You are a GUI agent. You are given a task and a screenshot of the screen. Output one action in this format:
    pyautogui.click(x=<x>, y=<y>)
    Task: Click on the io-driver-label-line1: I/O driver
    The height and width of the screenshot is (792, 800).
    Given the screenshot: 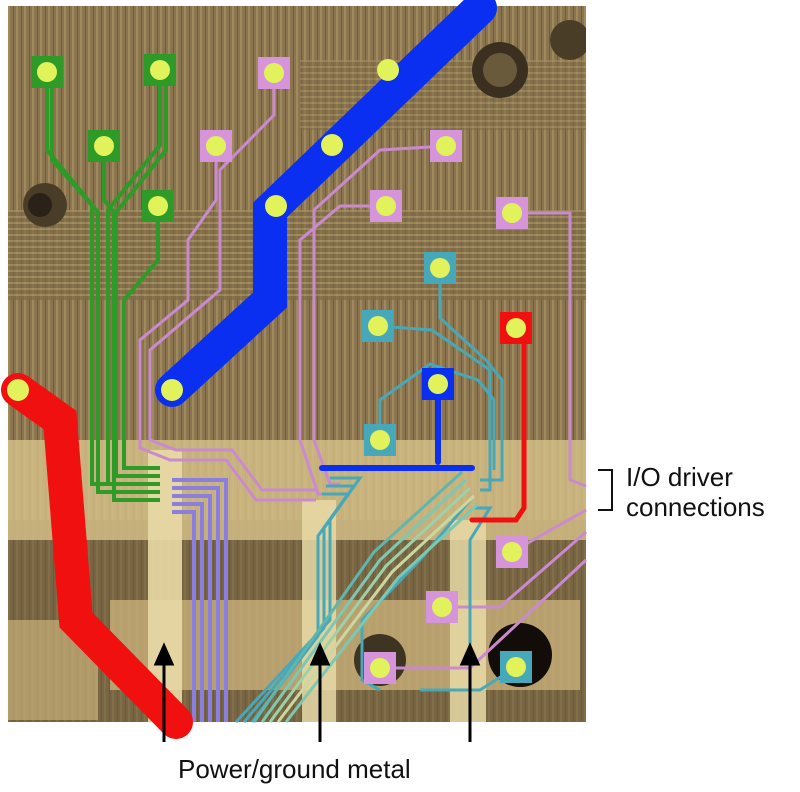 What is the action you would take?
    pyautogui.click(x=679, y=477)
    